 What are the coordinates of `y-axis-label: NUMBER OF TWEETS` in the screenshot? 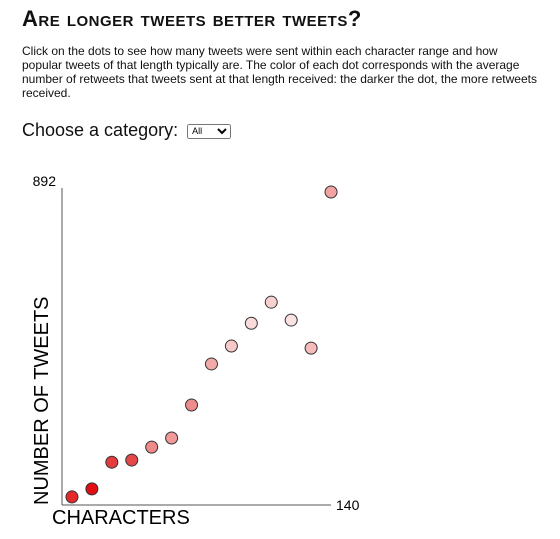 It's located at (42, 400).